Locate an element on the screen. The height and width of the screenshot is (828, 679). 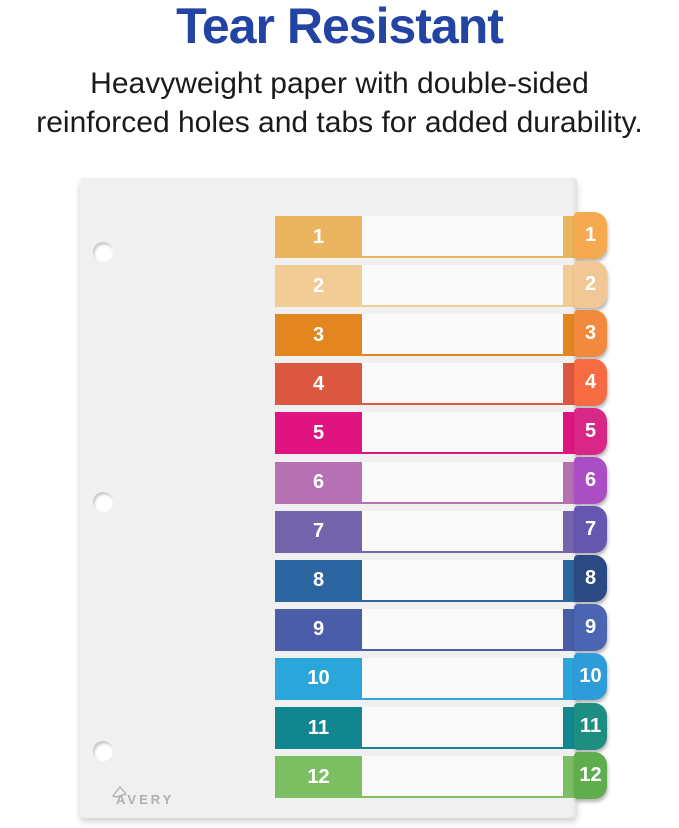
row-number: 3 is located at coordinates (318, 334).